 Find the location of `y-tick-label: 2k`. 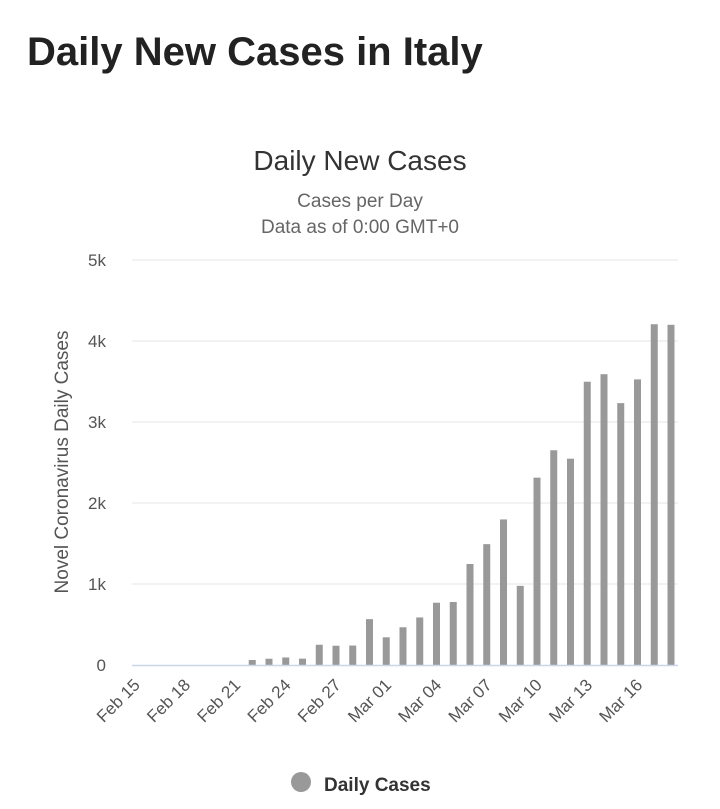

y-tick-label: 2k is located at coordinates (97, 503).